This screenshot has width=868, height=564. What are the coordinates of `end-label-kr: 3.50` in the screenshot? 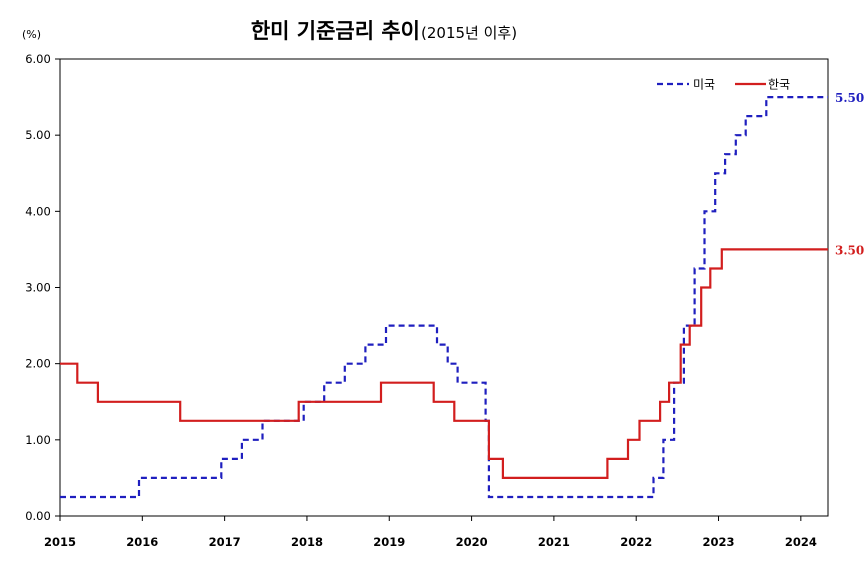 It's located at (849, 250).